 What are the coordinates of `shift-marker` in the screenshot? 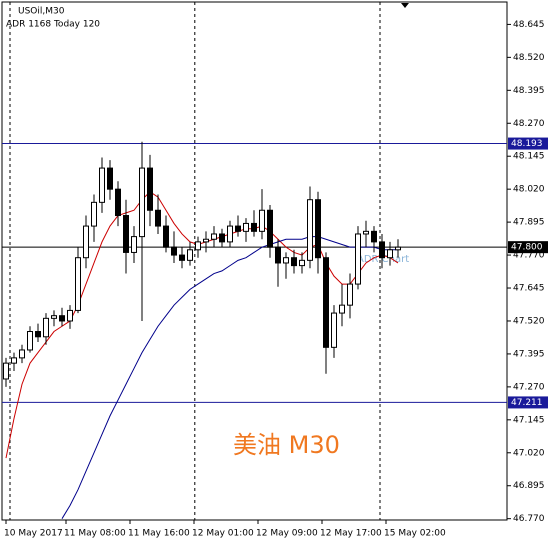 It's located at (405, 5).